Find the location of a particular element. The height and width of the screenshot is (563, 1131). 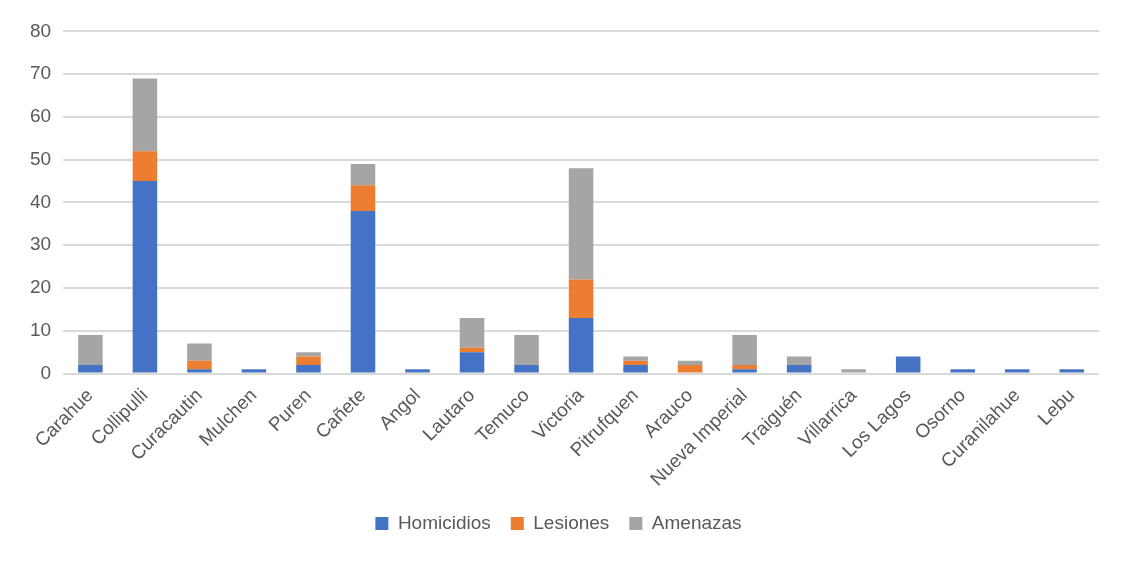

y-tick-label: 60 is located at coordinates (40, 116).